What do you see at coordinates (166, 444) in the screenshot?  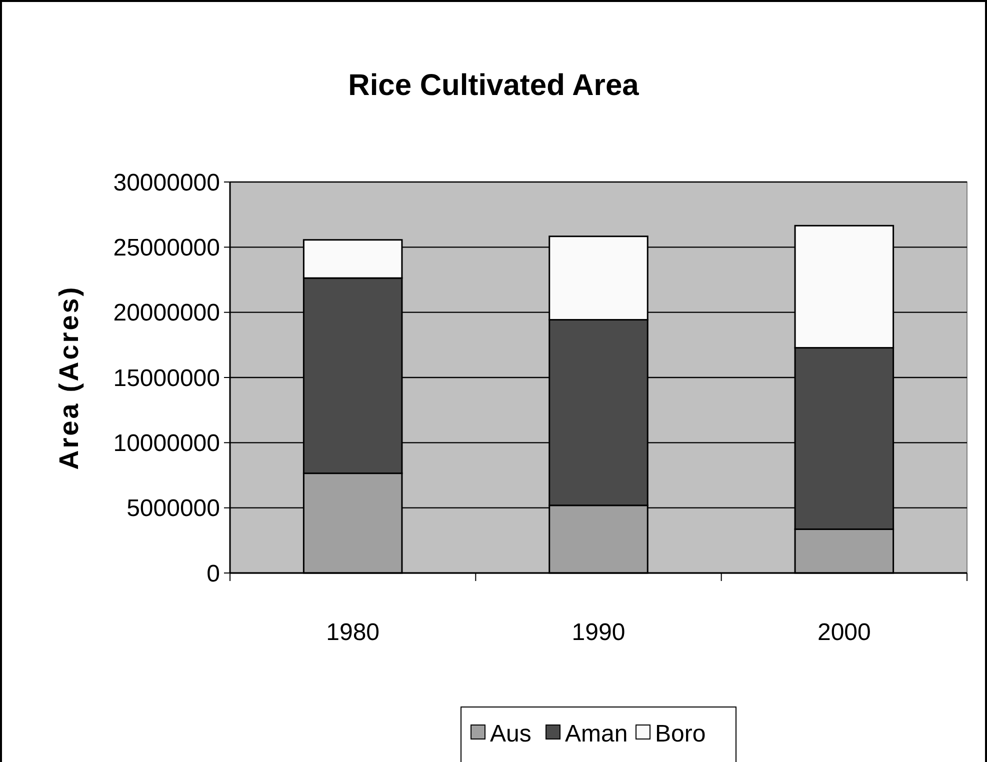 I see `y-tick-label: 10000000` at bounding box center [166, 444].